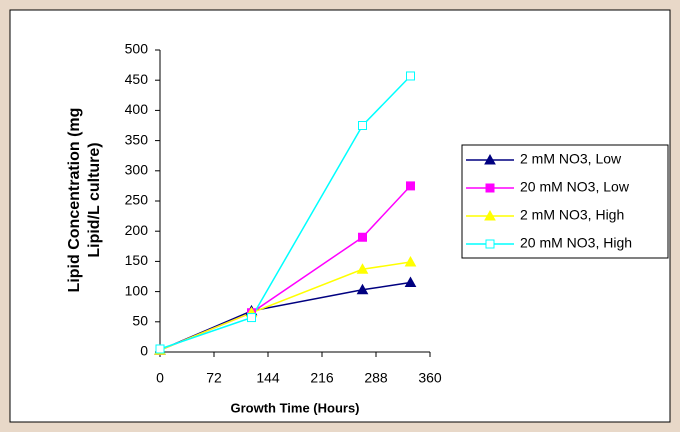 This screenshot has width=680, height=432. What do you see at coordinates (294, 407) in the screenshot?
I see `x-axis-label: Growth Time (Hours)` at bounding box center [294, 407].